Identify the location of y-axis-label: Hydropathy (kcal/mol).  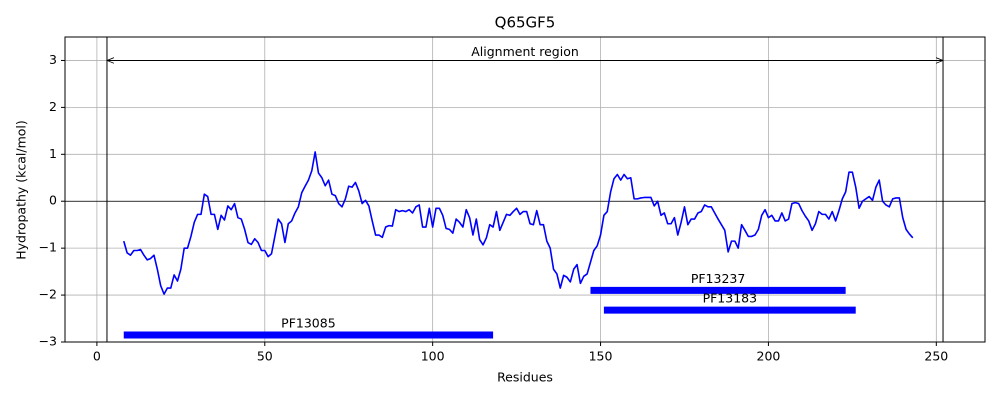
(21, 190).